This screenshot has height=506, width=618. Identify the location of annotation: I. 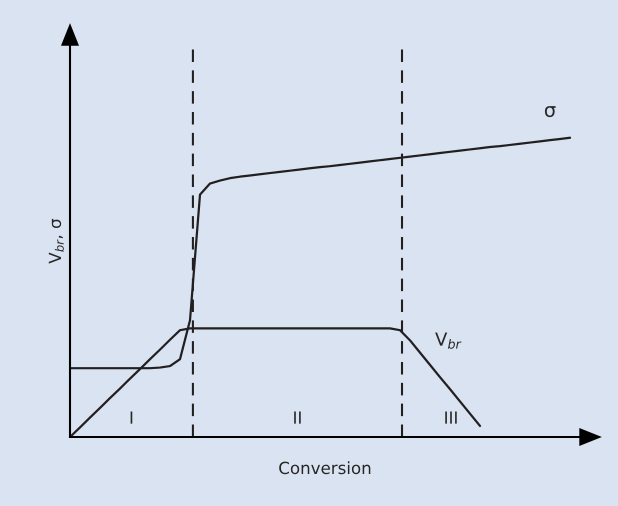
(131, 417).